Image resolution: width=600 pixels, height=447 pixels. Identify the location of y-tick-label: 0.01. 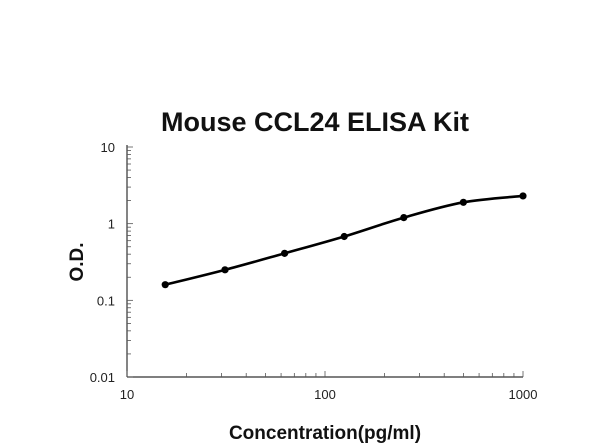
(102, 377).